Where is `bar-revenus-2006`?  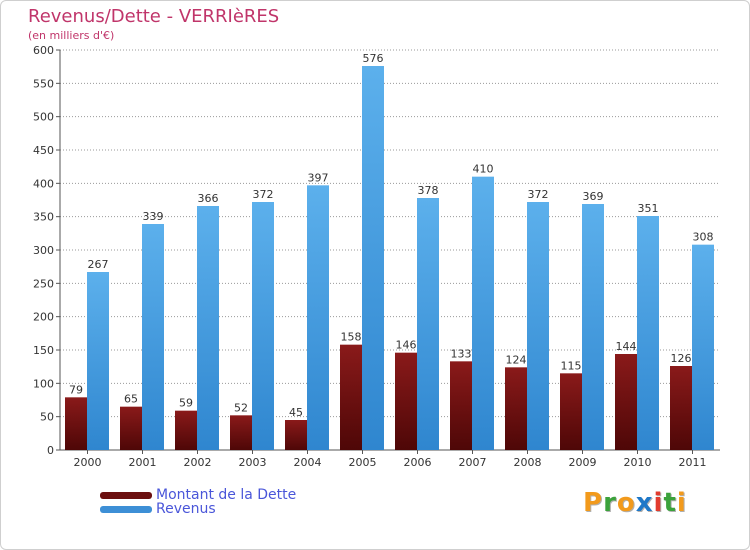
bar-revenus-2006 is located at coordinates (428, 324).